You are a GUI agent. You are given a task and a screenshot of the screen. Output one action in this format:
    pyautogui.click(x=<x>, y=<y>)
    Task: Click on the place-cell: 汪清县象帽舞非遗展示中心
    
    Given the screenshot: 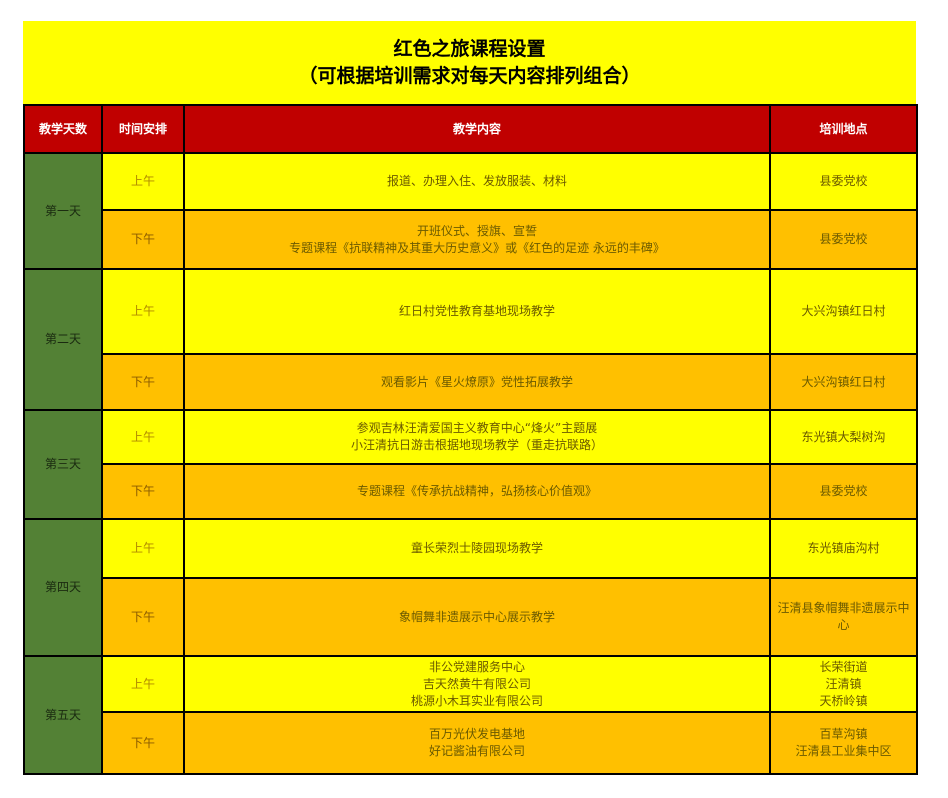 What is the action you would take?
    pyautogui.click(x=843, y=617)
    